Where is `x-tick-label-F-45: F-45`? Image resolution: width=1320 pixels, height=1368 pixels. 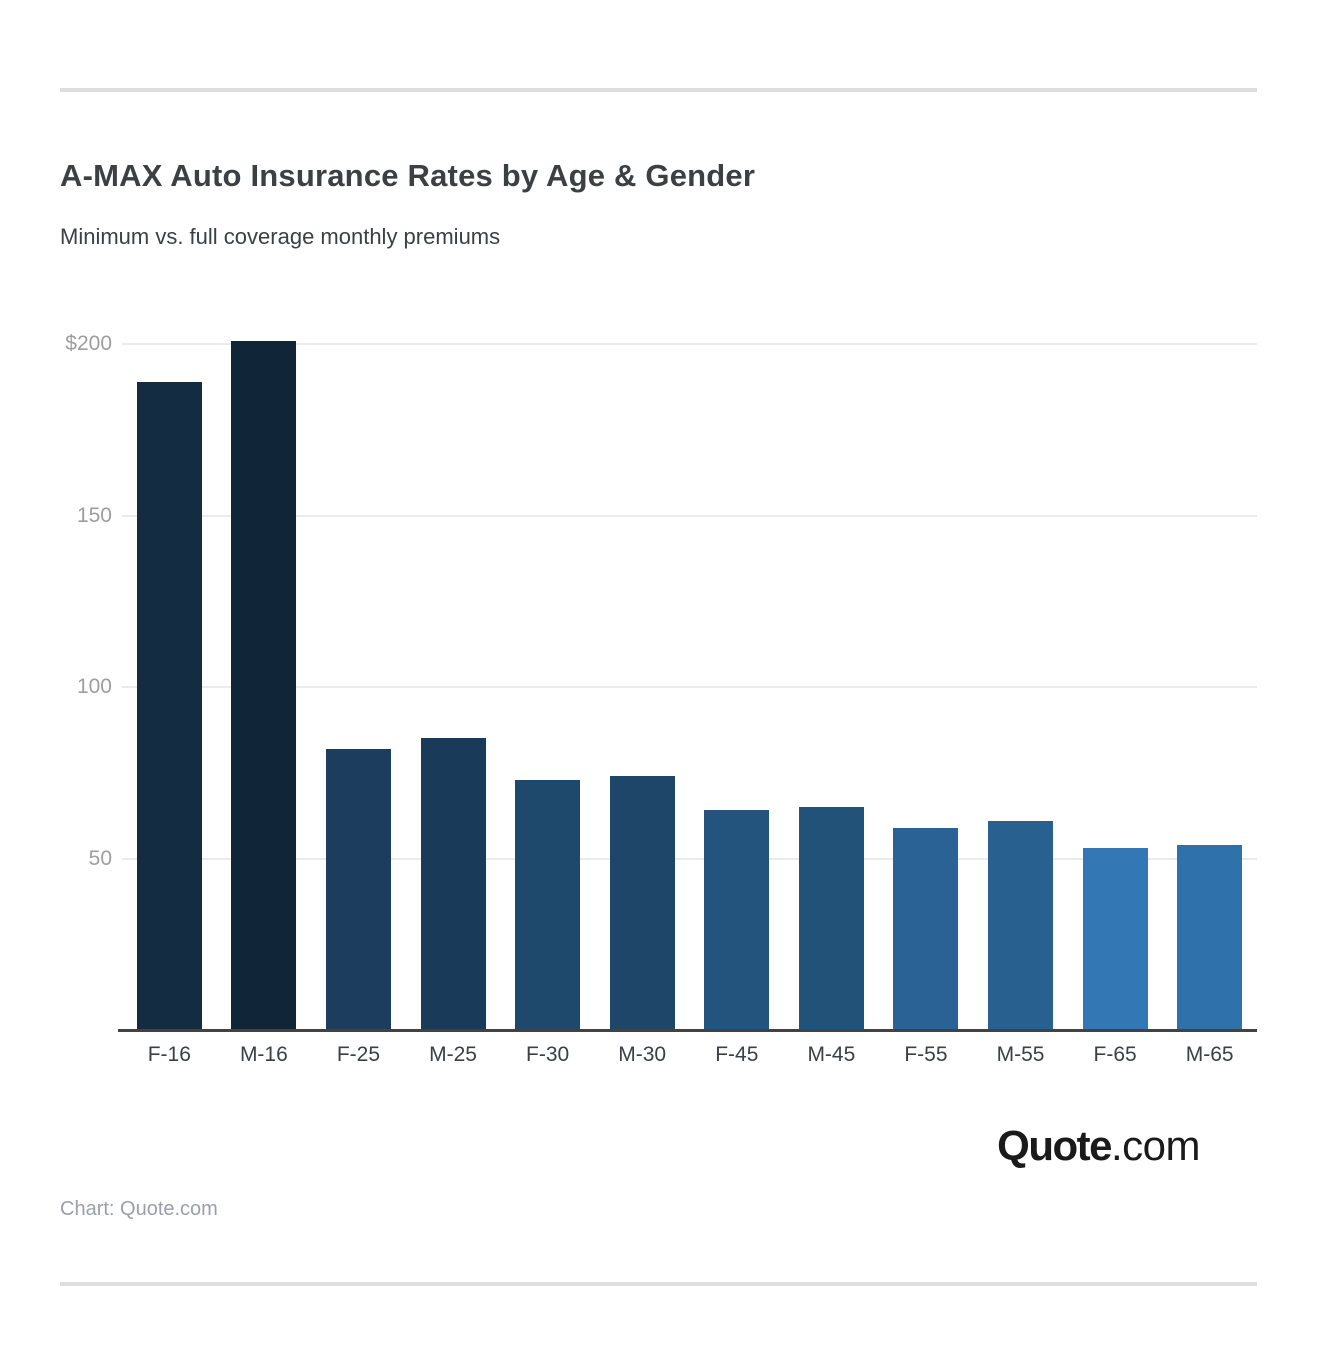
x-tick-label-F-45: F-45 is located at coordinates (737, 1054).